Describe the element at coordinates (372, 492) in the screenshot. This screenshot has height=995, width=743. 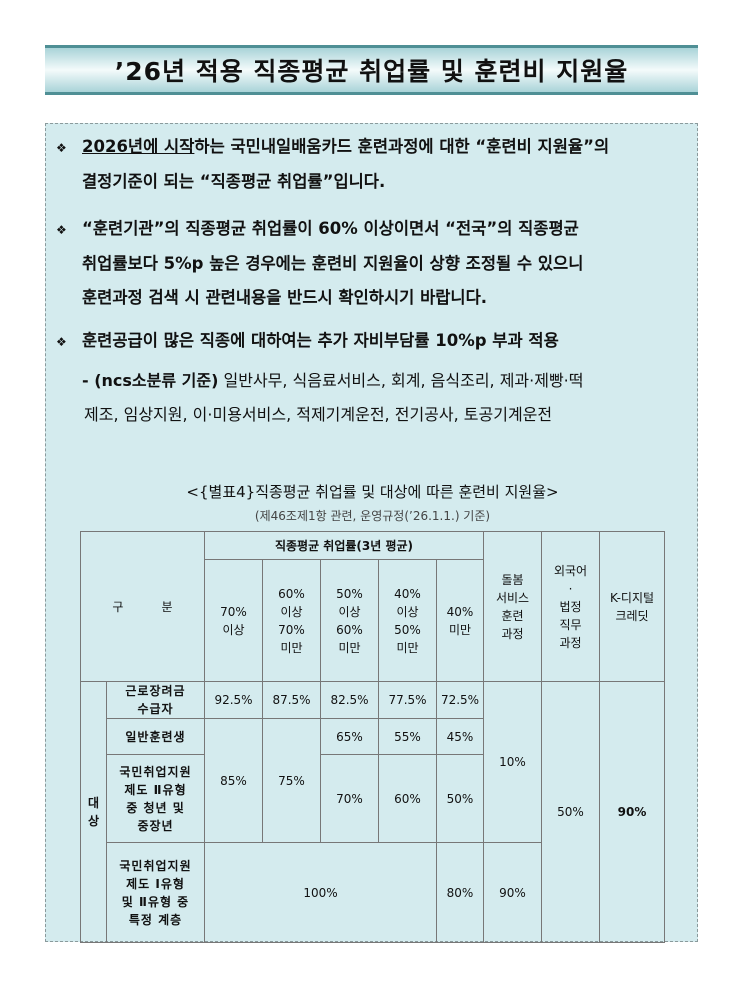
I see `table-caption: <{별표4}직종평균 취업률 및 대상에 따른 훈련비 지원율>` at that location.